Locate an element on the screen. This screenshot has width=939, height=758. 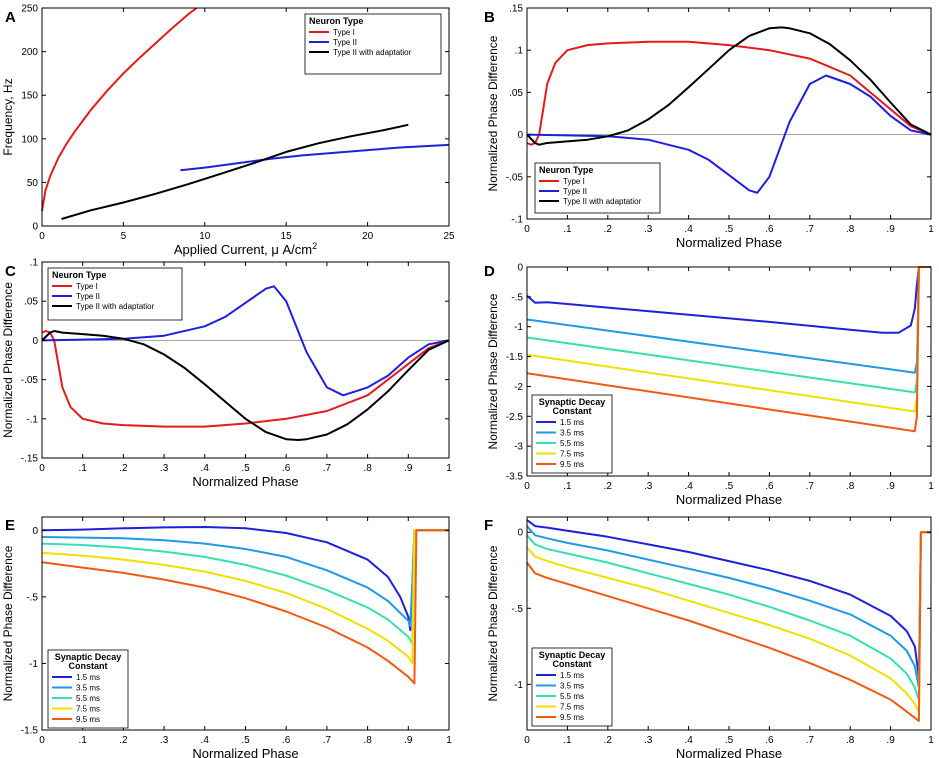
y-tick-label: -2 is located at coordinates (518, 387).